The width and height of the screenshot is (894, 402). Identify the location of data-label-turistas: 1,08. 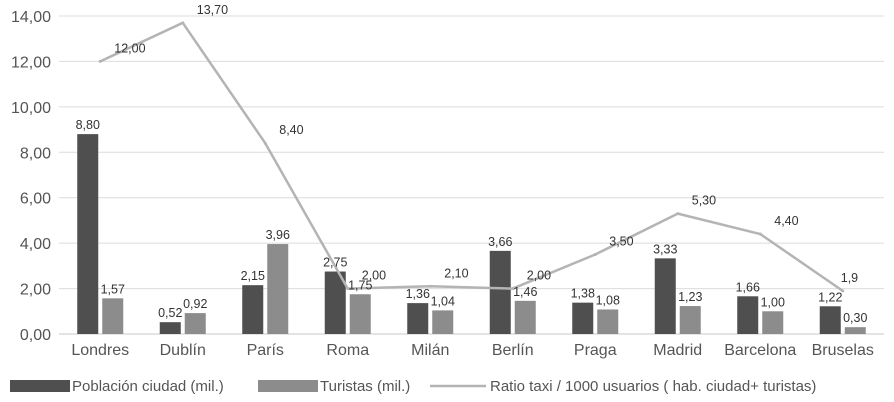
(608, 300).